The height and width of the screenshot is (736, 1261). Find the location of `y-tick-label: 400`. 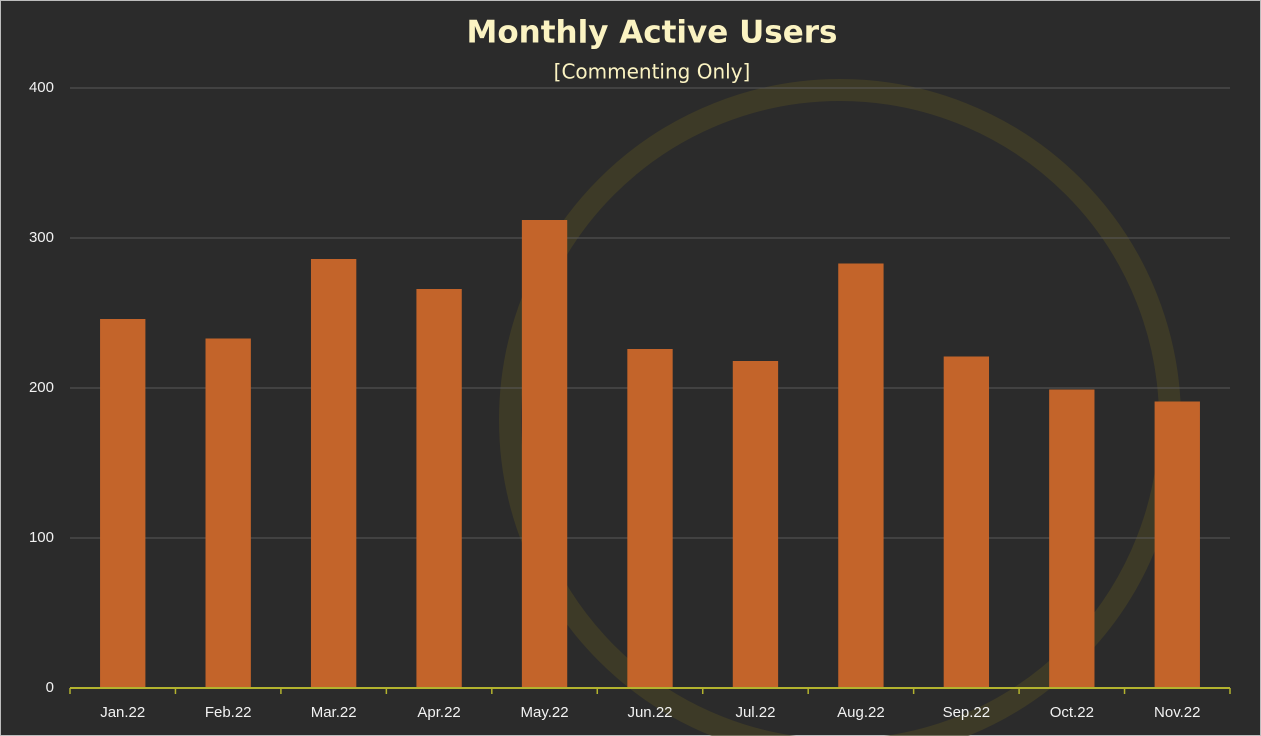

y-tick-label: 400 is located at coordinates (41, 87).